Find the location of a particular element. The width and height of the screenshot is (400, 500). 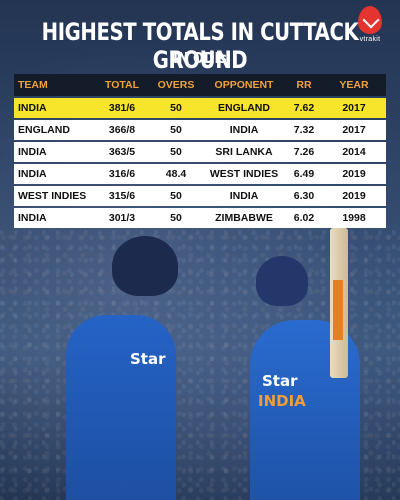

cell-rr: 7.26 is located at coordinates (304, 152).